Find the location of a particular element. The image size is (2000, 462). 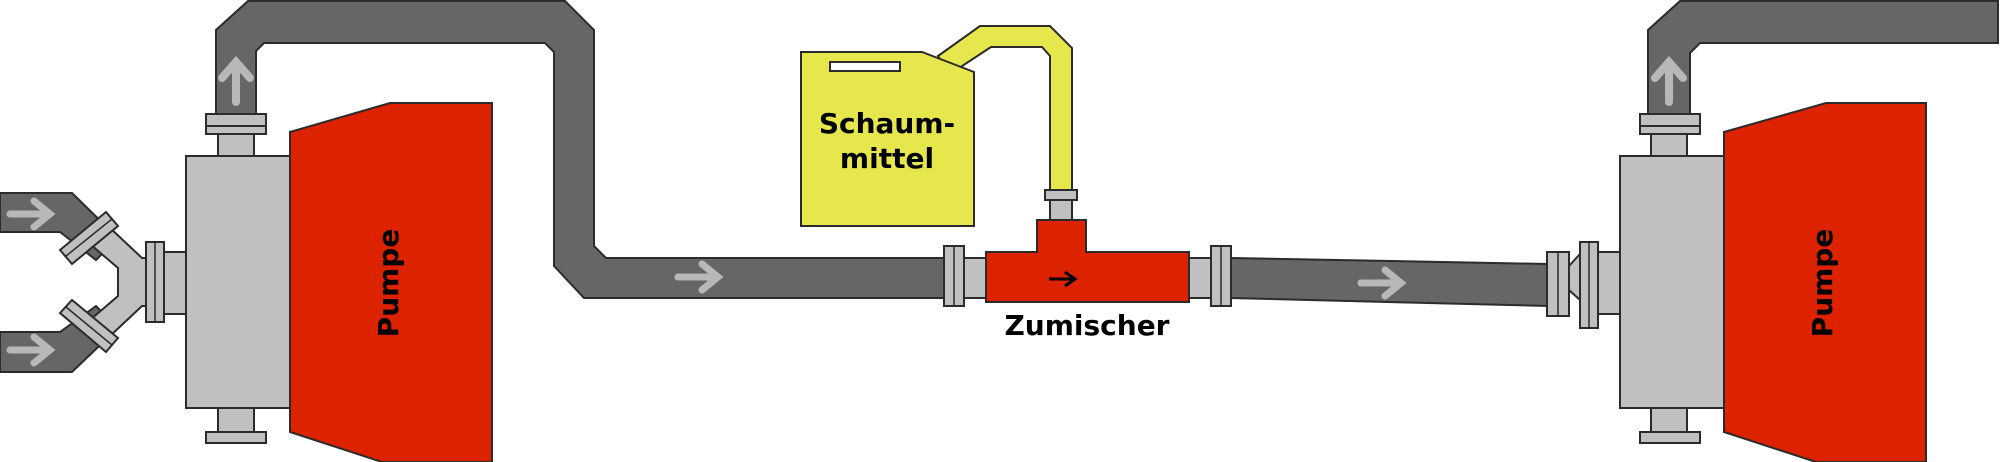

pump-left: Pumpe is located at coordinates (339, 282).